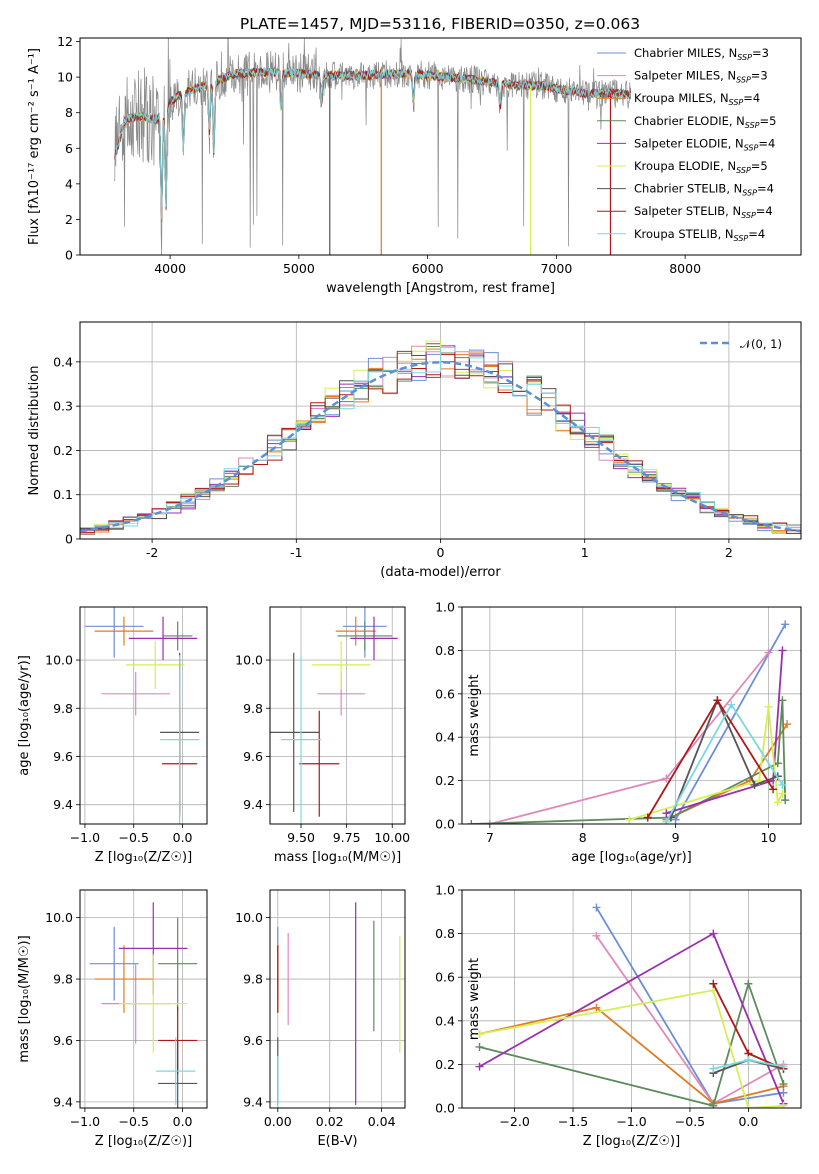 The height and width of the screenshot is (1174, 819). What do you see at coordinates (69, 219) in the screenshot?
I see `y-tick-label: 2` at bounding box center [69, 219].